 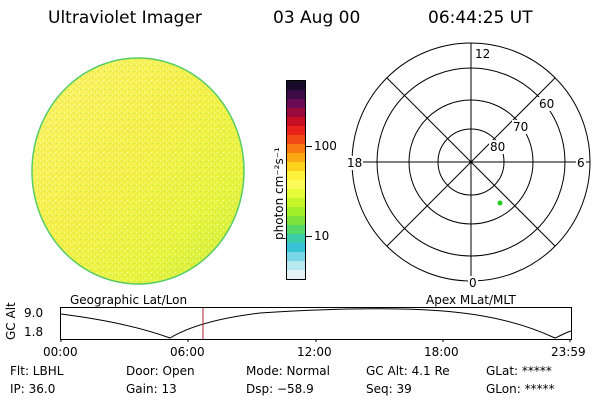 What do you see at coordinates (355, 163) in the screenshot?
I see `mlt-label-18: 18` at bounding box center [355, 163].